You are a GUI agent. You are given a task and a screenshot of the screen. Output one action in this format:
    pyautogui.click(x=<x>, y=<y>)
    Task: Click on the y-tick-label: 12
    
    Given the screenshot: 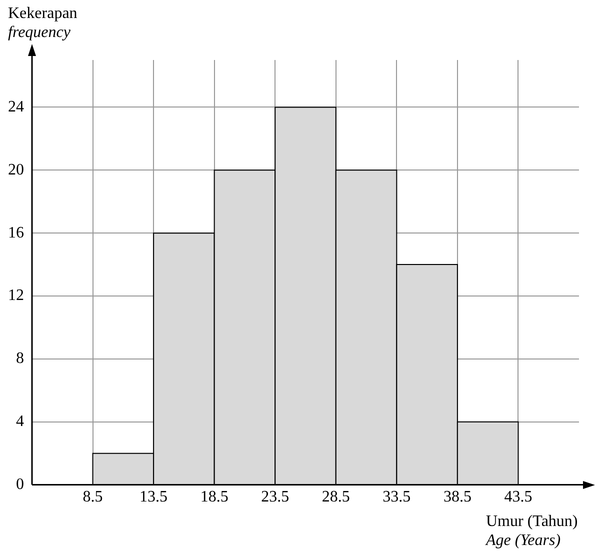 What is the action you would take?
    pyautogui.click(x=16, y=295)
    